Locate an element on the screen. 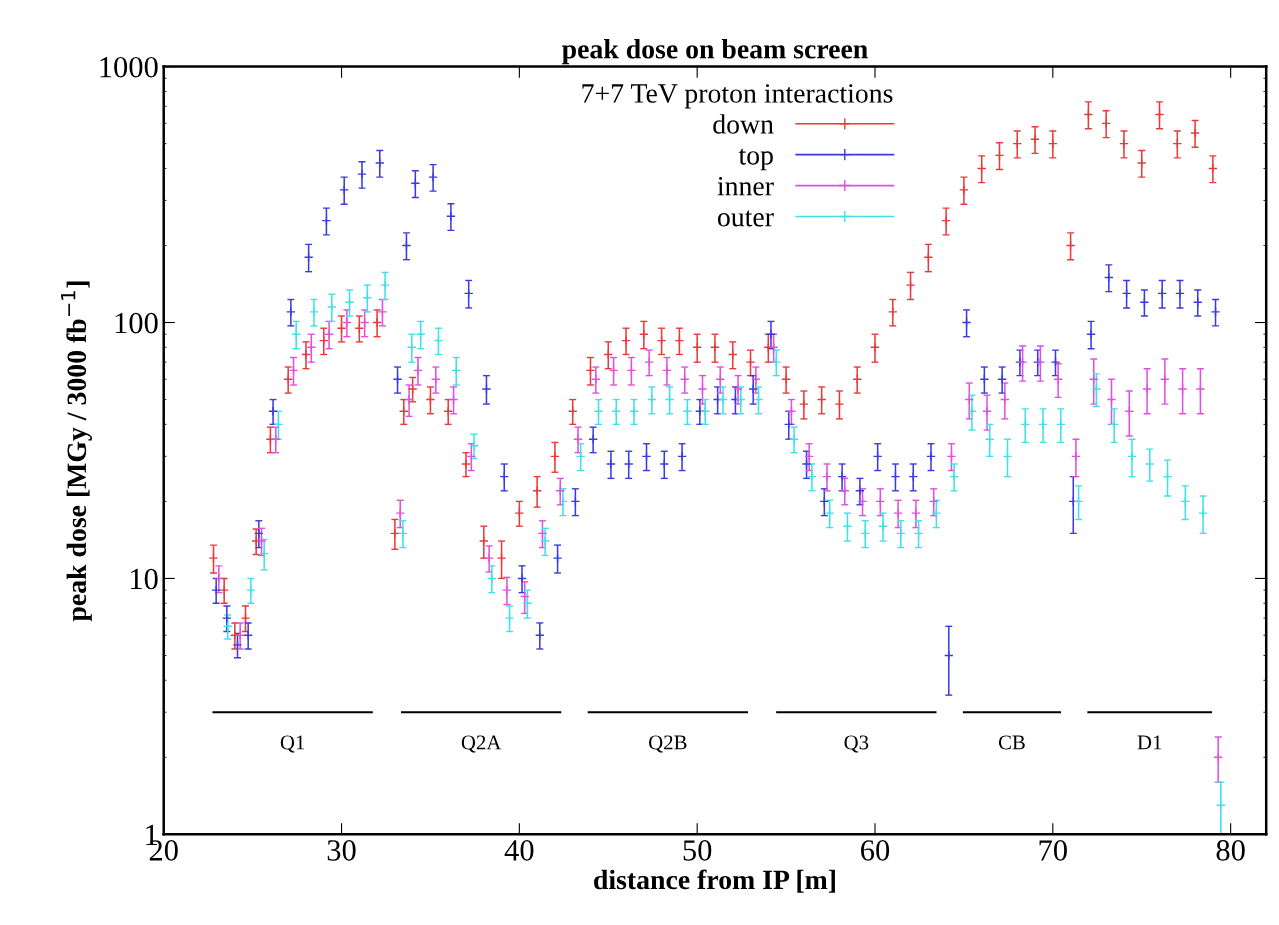 The width and height of the screenshot is (1279, 925). legend-label: top is located at coordinates (755, 159).